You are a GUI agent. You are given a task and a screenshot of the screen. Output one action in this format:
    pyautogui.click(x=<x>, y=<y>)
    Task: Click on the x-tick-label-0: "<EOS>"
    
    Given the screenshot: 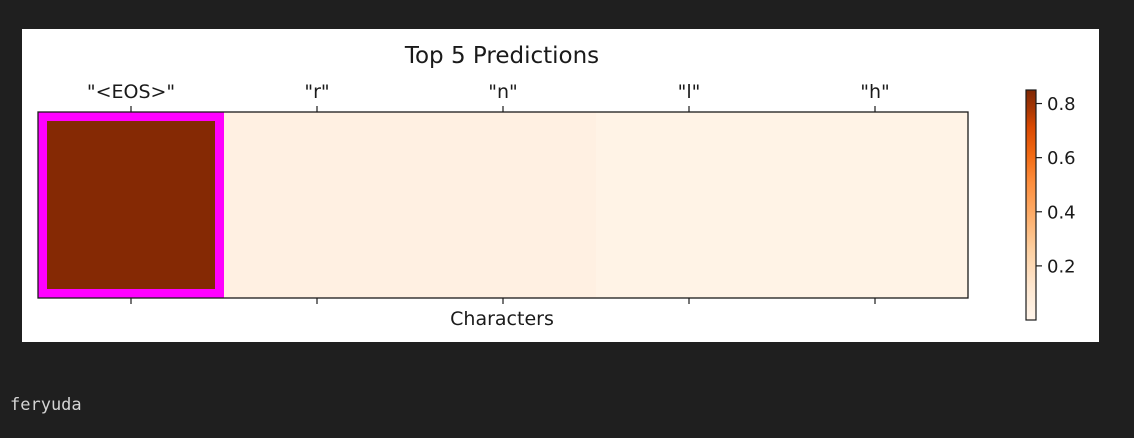 What is the action you would take?
    pyautogui.click(x=131, y=92)
    